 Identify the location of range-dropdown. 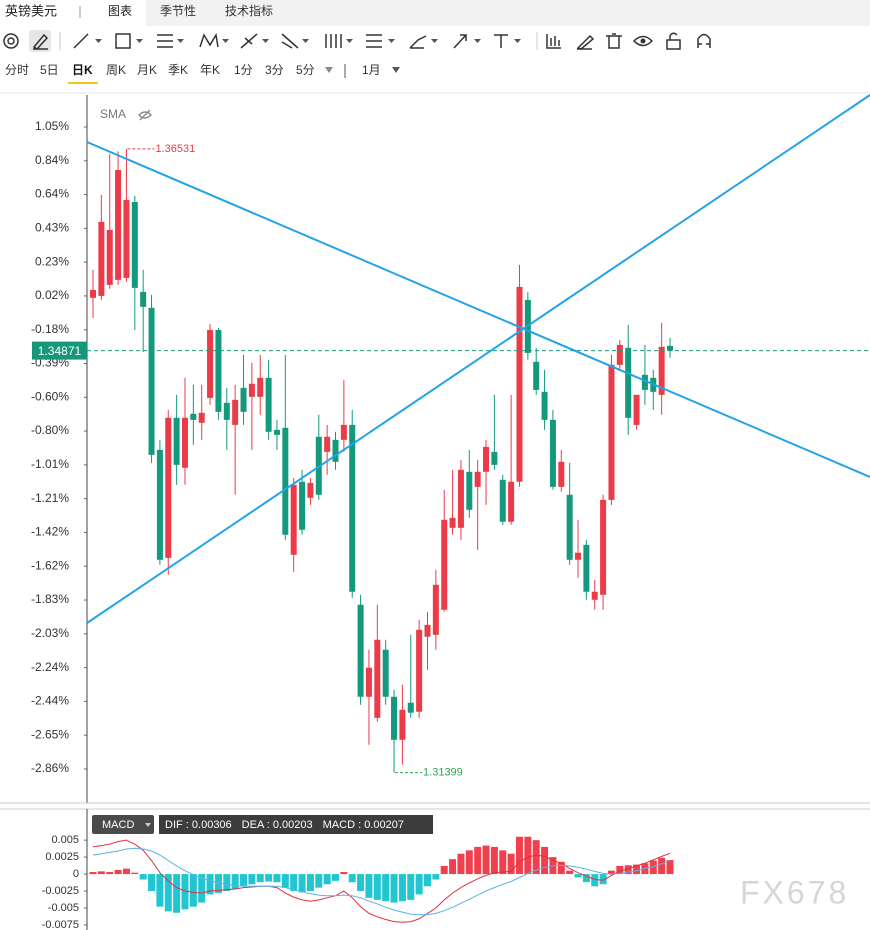
(396, 70).